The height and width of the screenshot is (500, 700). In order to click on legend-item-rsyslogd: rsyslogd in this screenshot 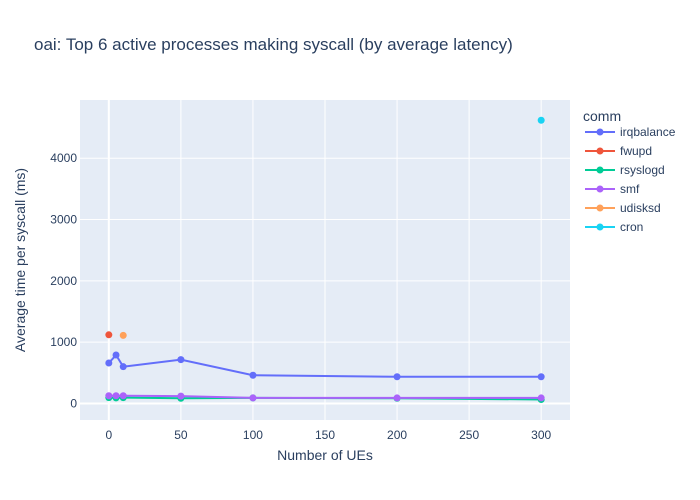, I will do `click(625, 170)`.